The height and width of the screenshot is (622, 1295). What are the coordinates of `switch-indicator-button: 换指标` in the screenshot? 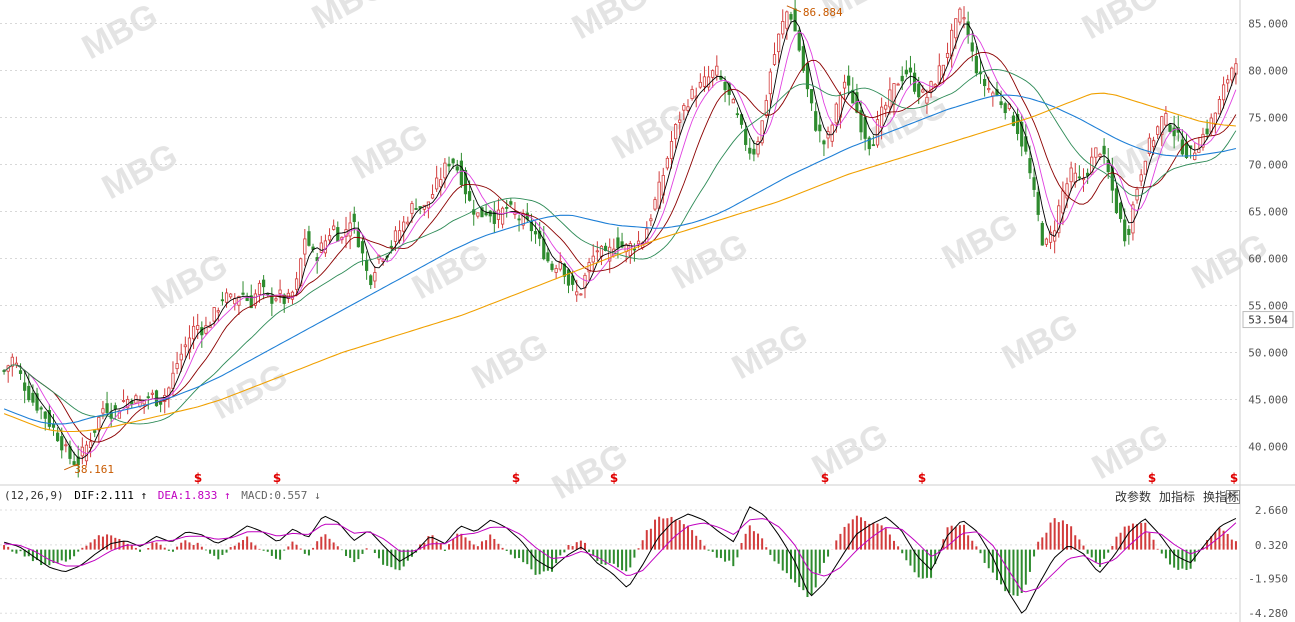 It's located at (1220, 497).